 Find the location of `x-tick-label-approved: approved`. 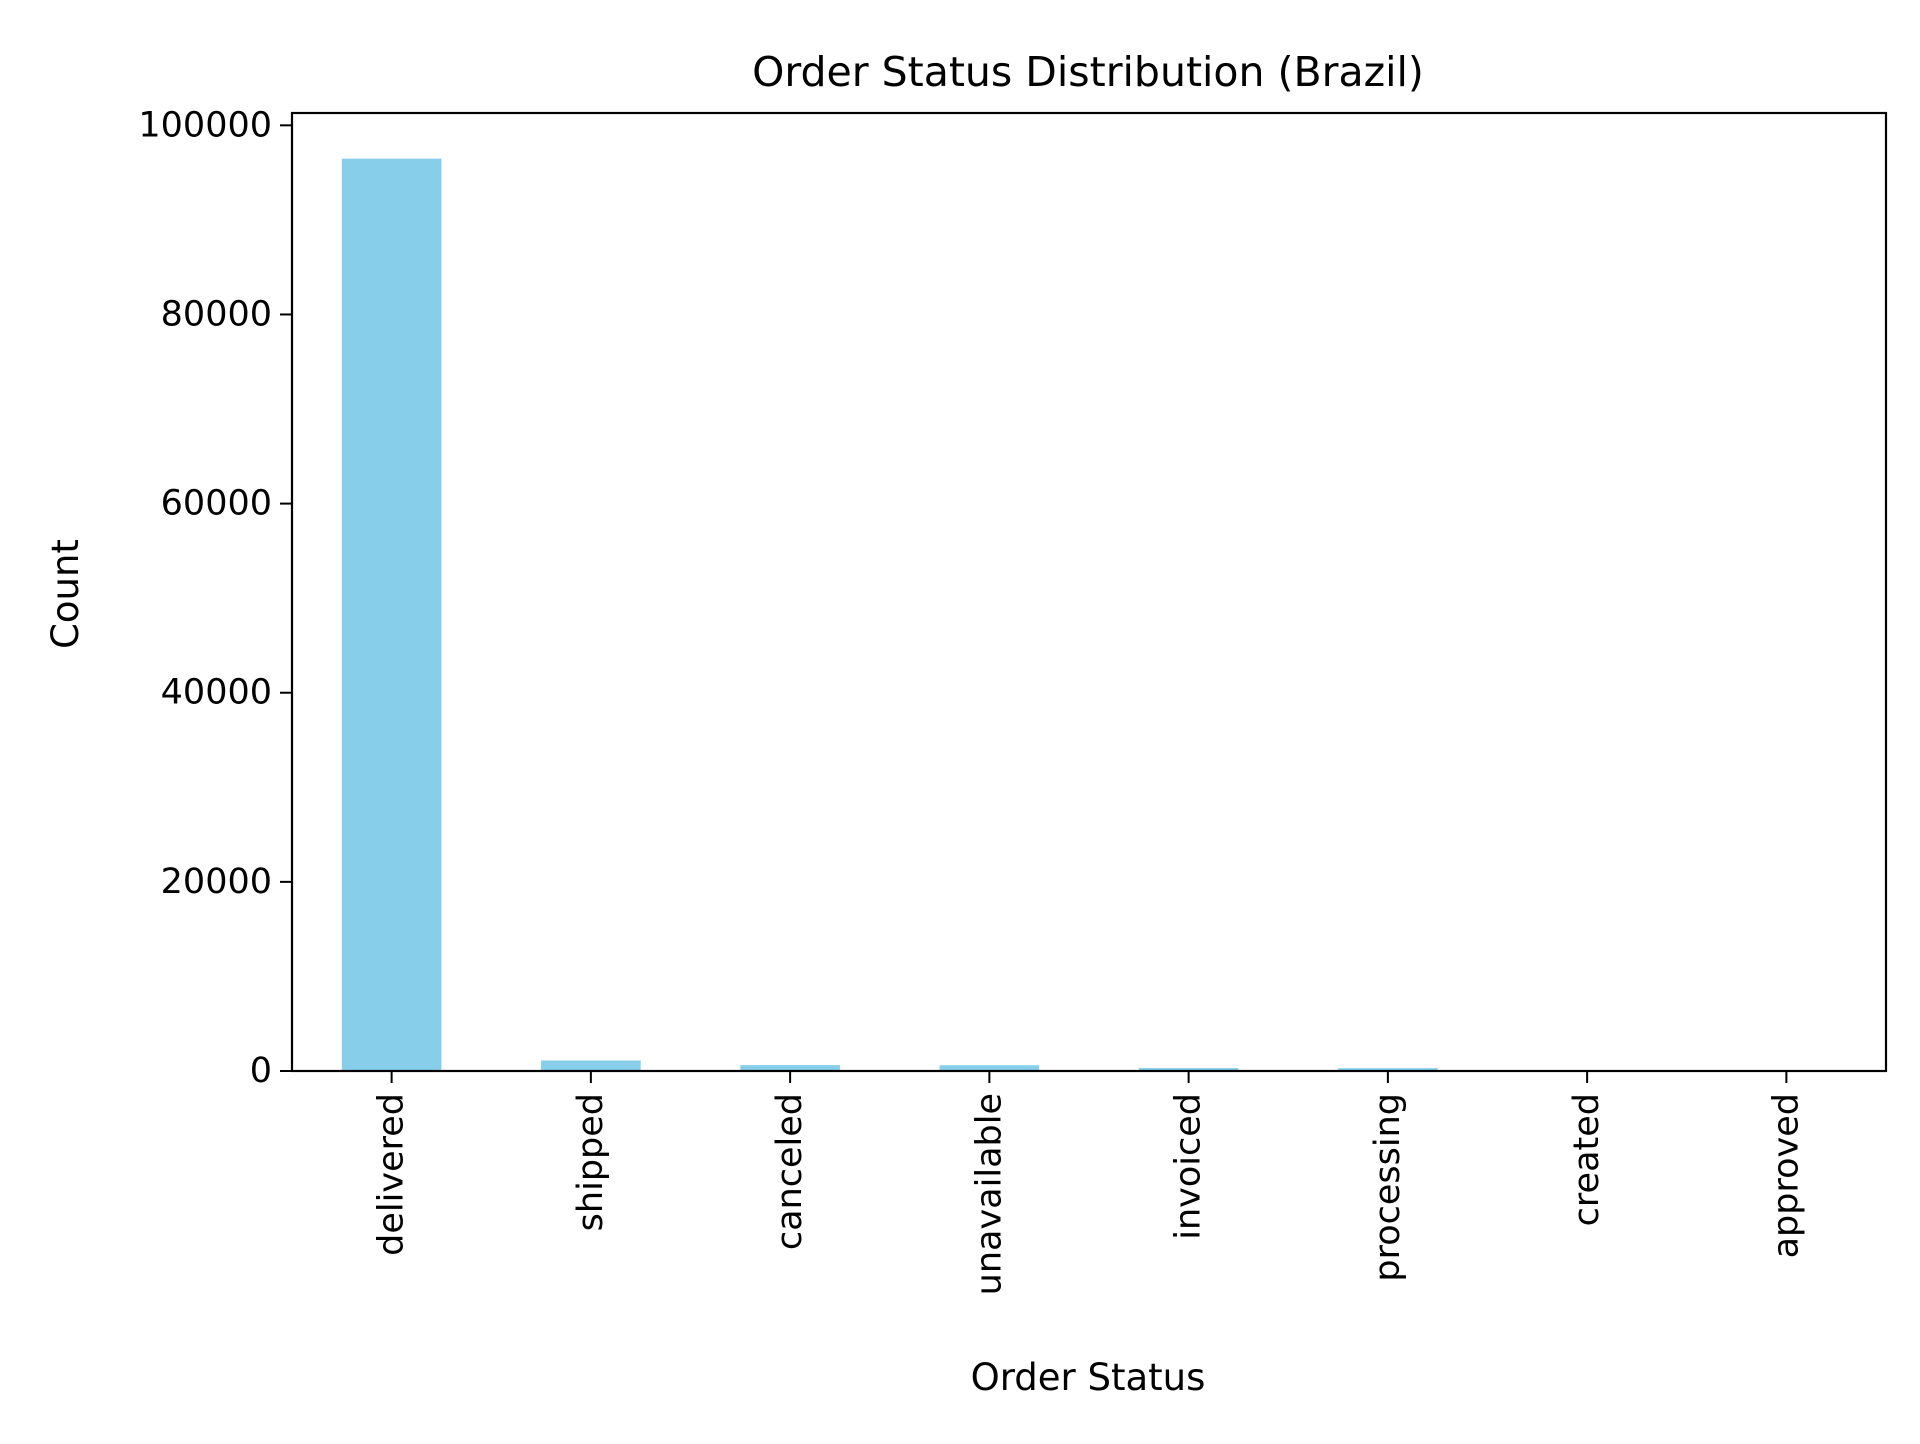

x-tick-label-approved: approved is located at coordinates (1786, 1175).